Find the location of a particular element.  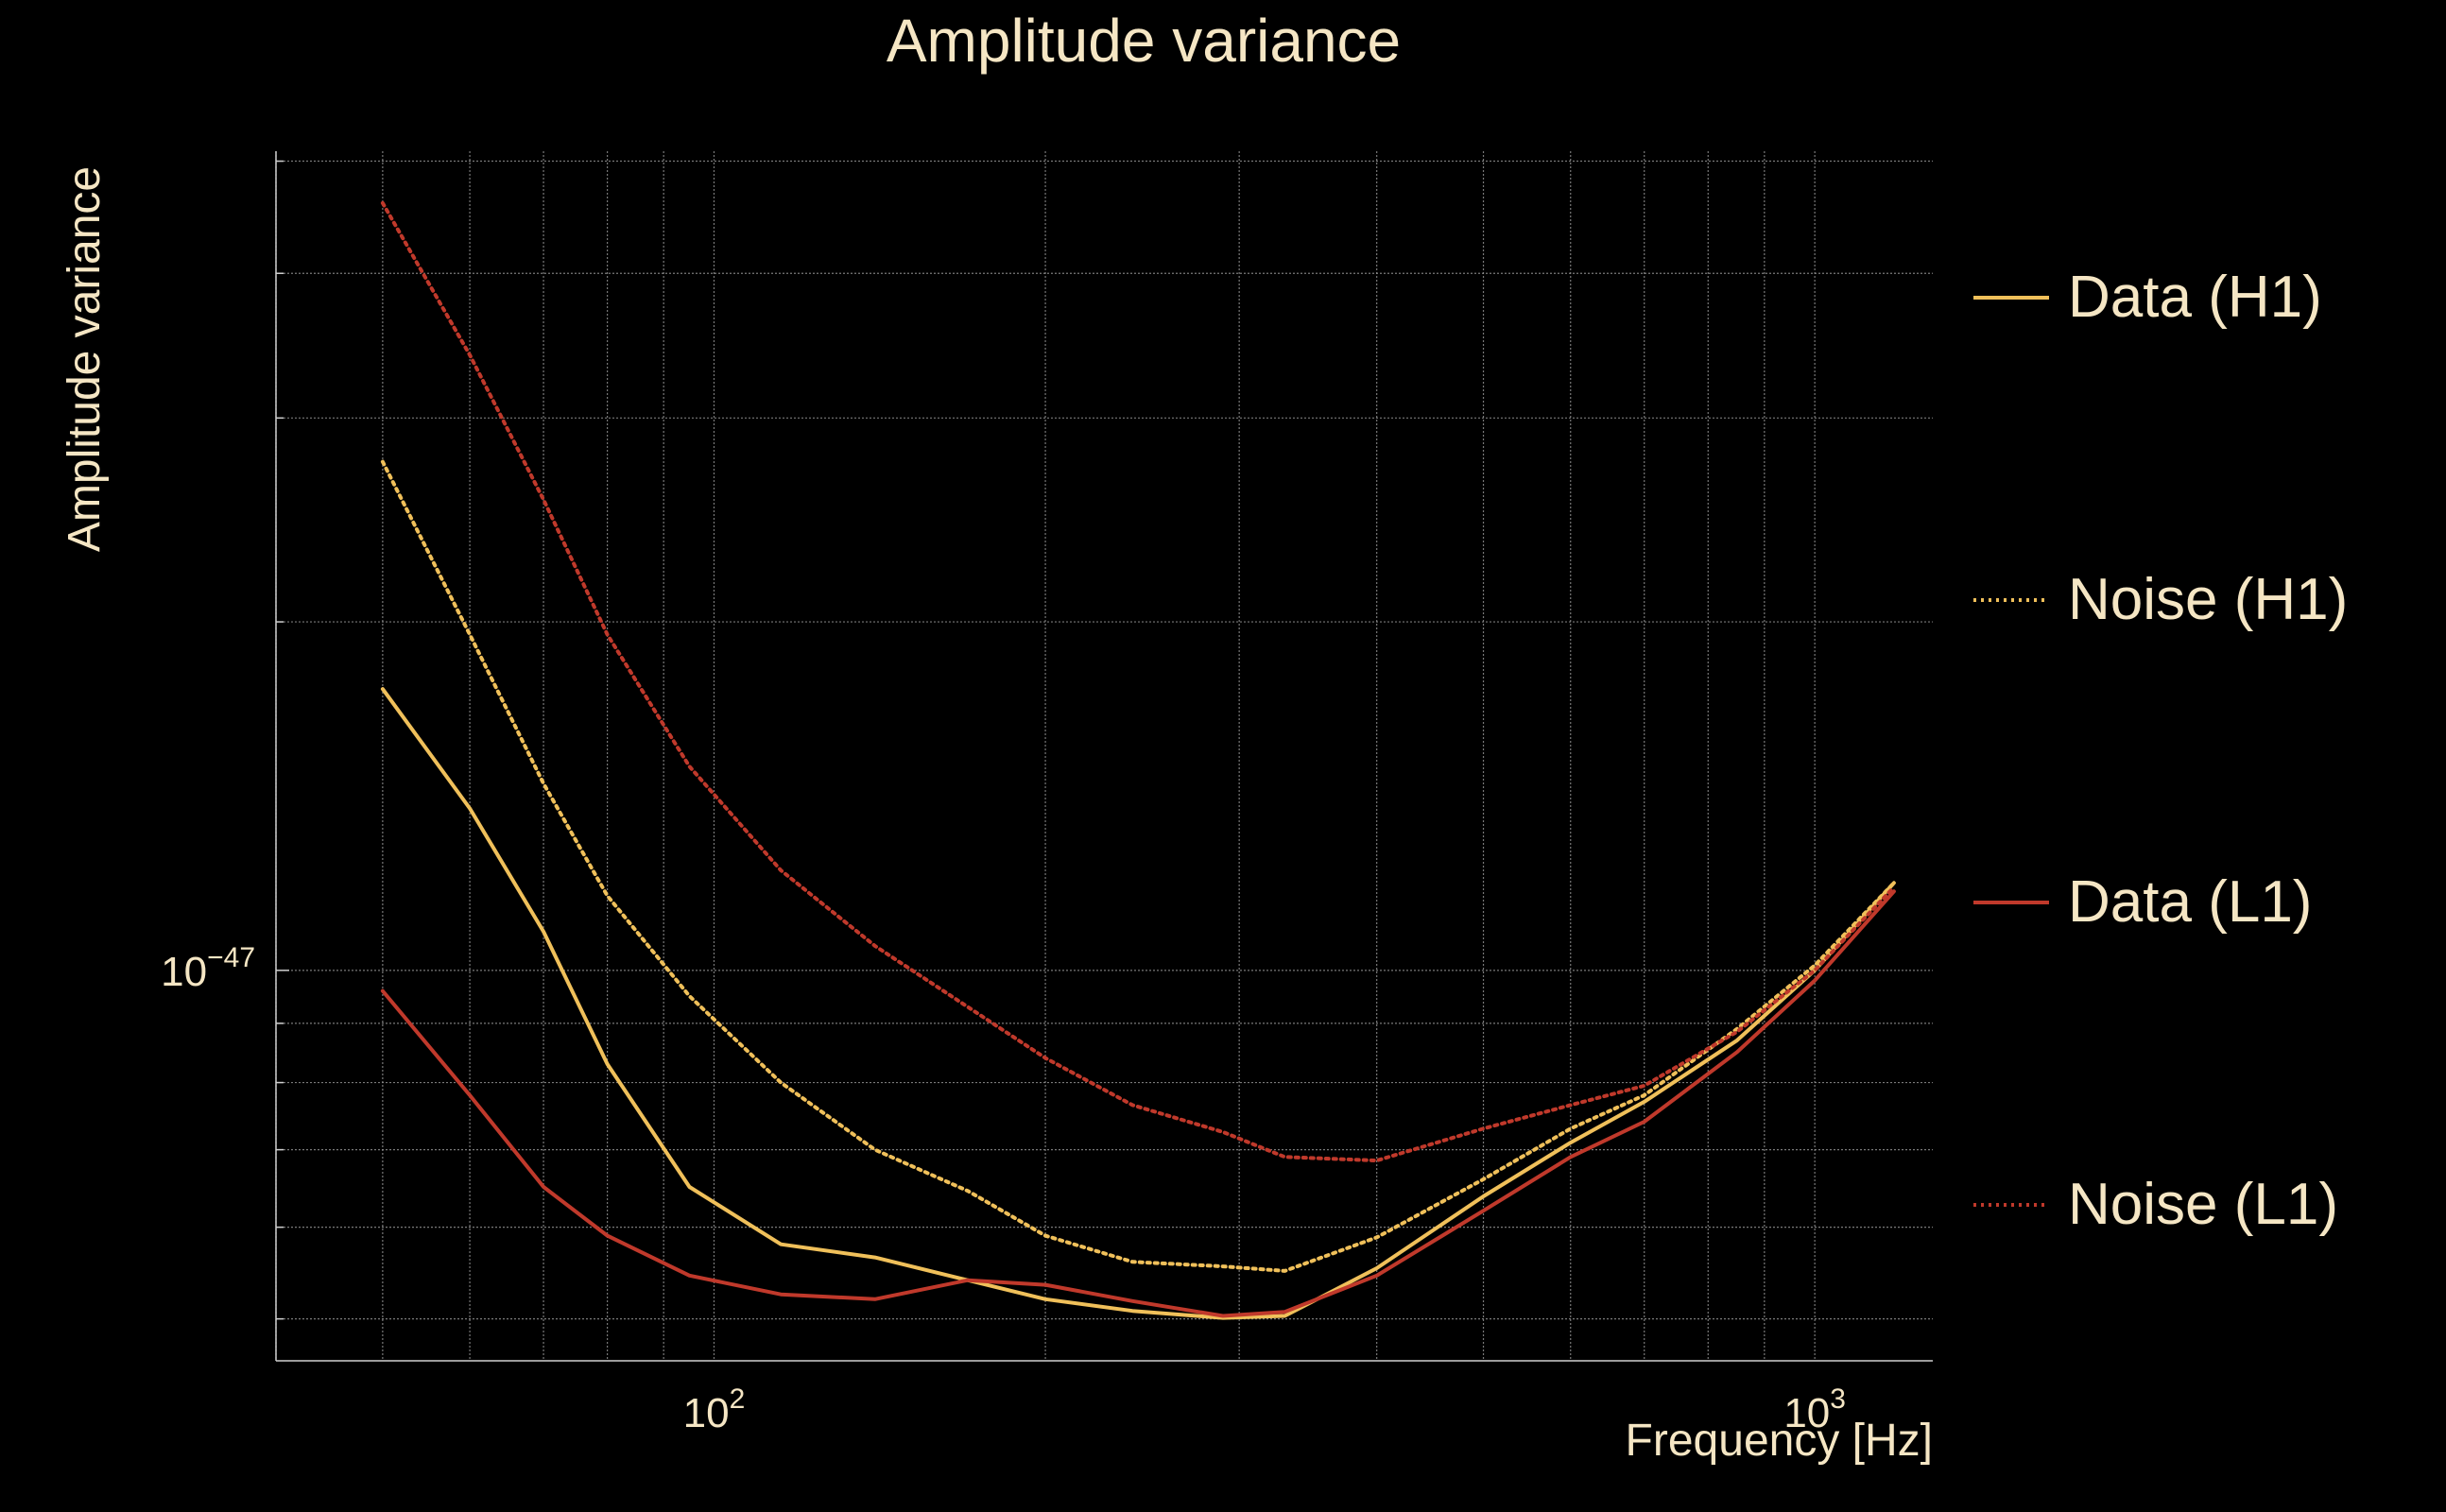

legend-label-4: Noise (L1) is located at coordinates (2203, 1204).